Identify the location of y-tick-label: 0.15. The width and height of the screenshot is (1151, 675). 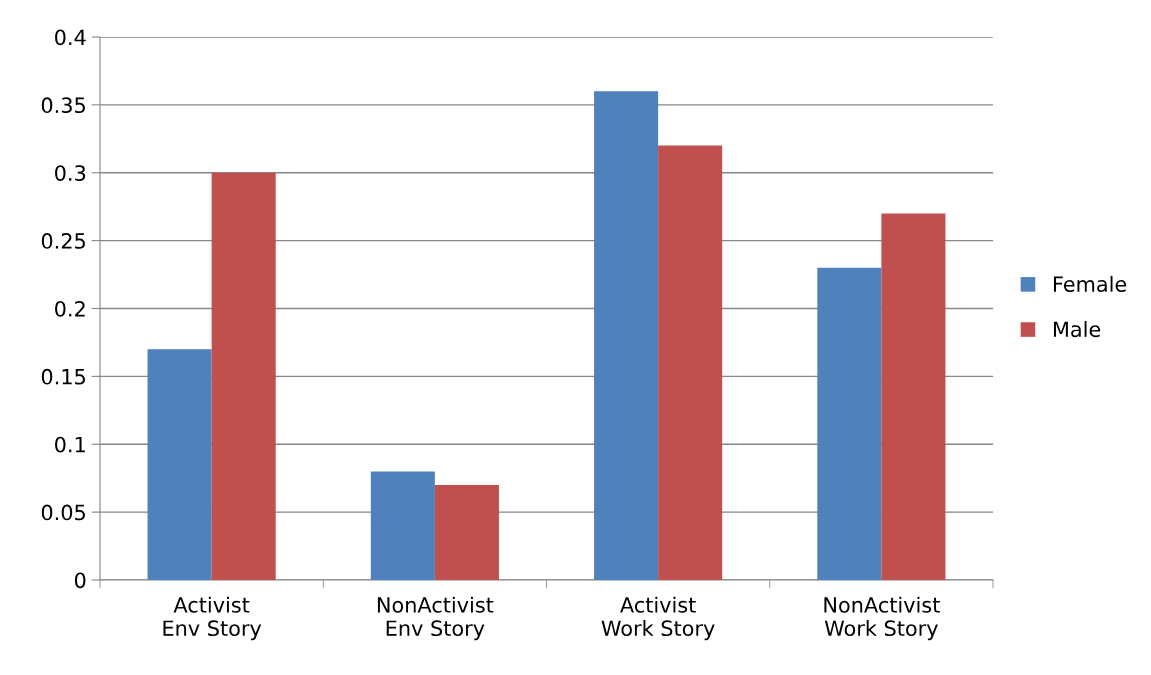
(63, 376).